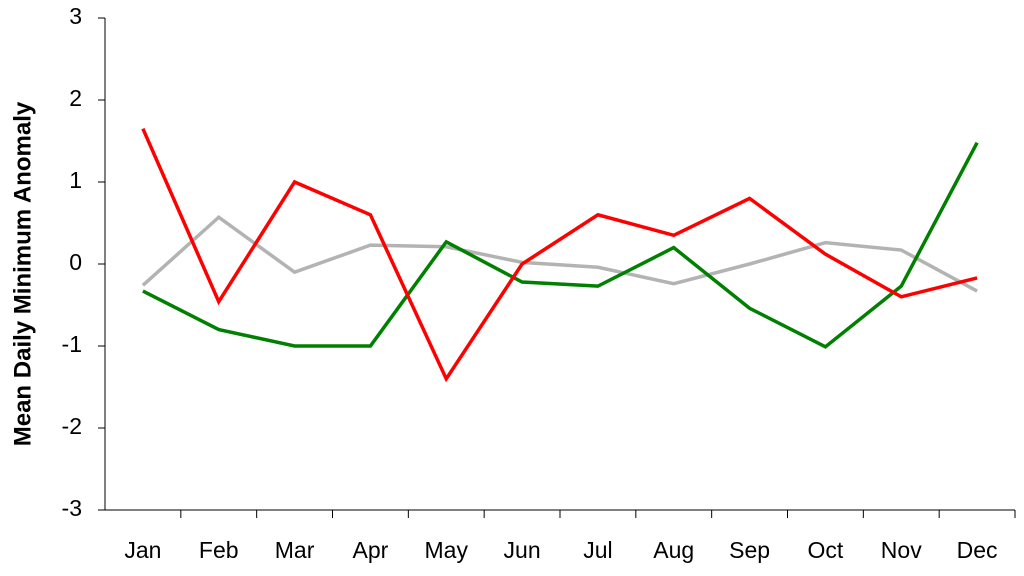  I want to click on x-tick-label: Aug, so click(673, 550).